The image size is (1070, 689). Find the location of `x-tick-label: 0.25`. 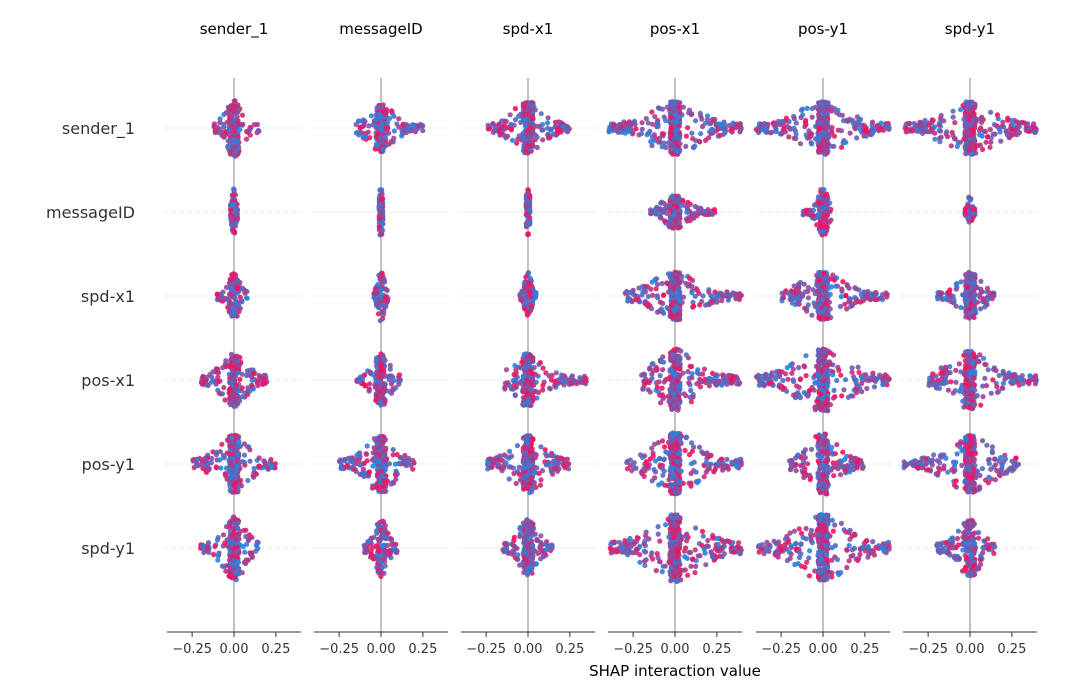

x-tick-label: 0.25 is located at coordinates (275, 649).